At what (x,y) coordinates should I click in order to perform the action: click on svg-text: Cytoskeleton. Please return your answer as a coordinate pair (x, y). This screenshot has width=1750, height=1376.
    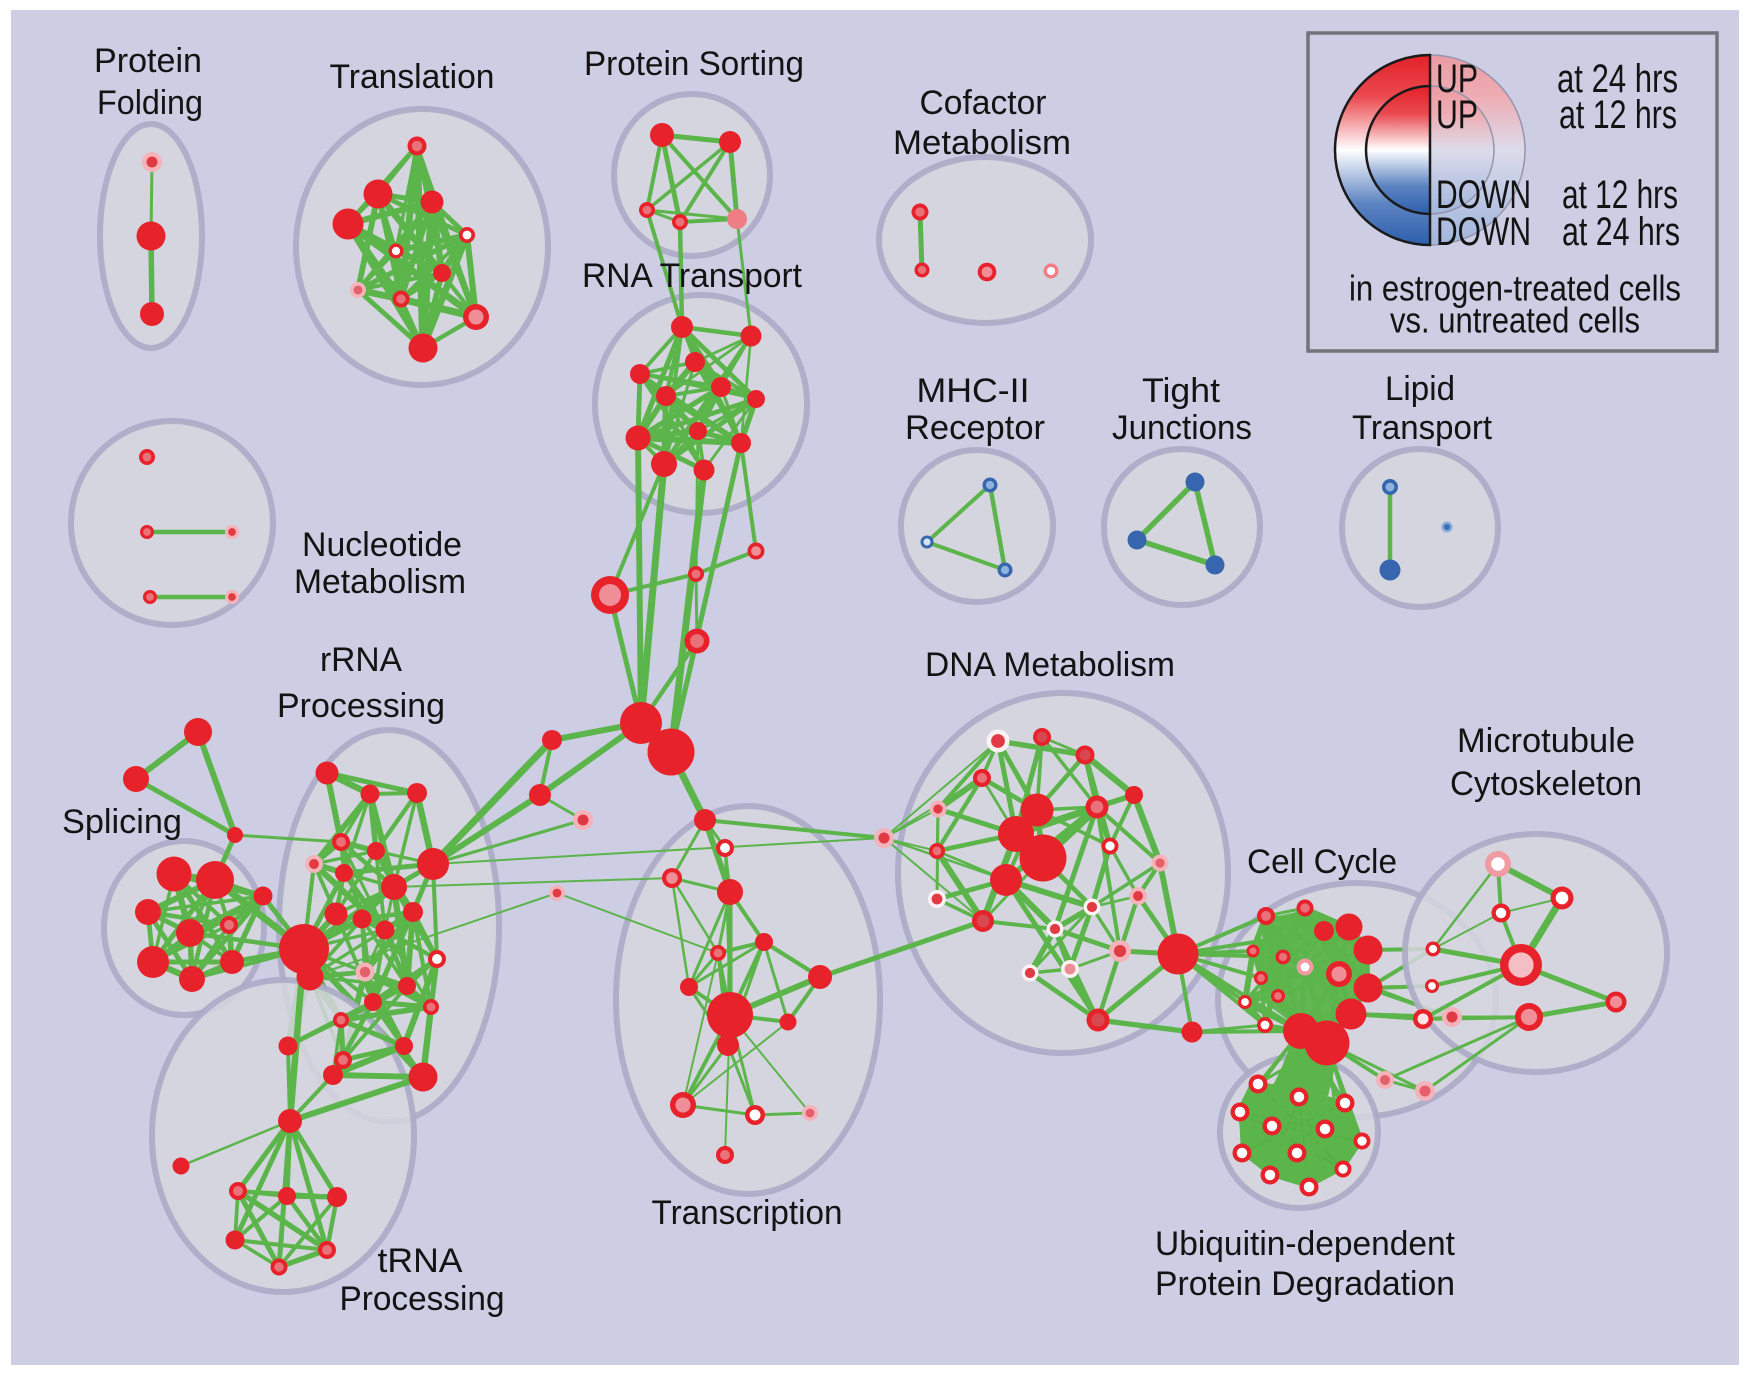
    Looking at the image, I should click on (1546, 784).